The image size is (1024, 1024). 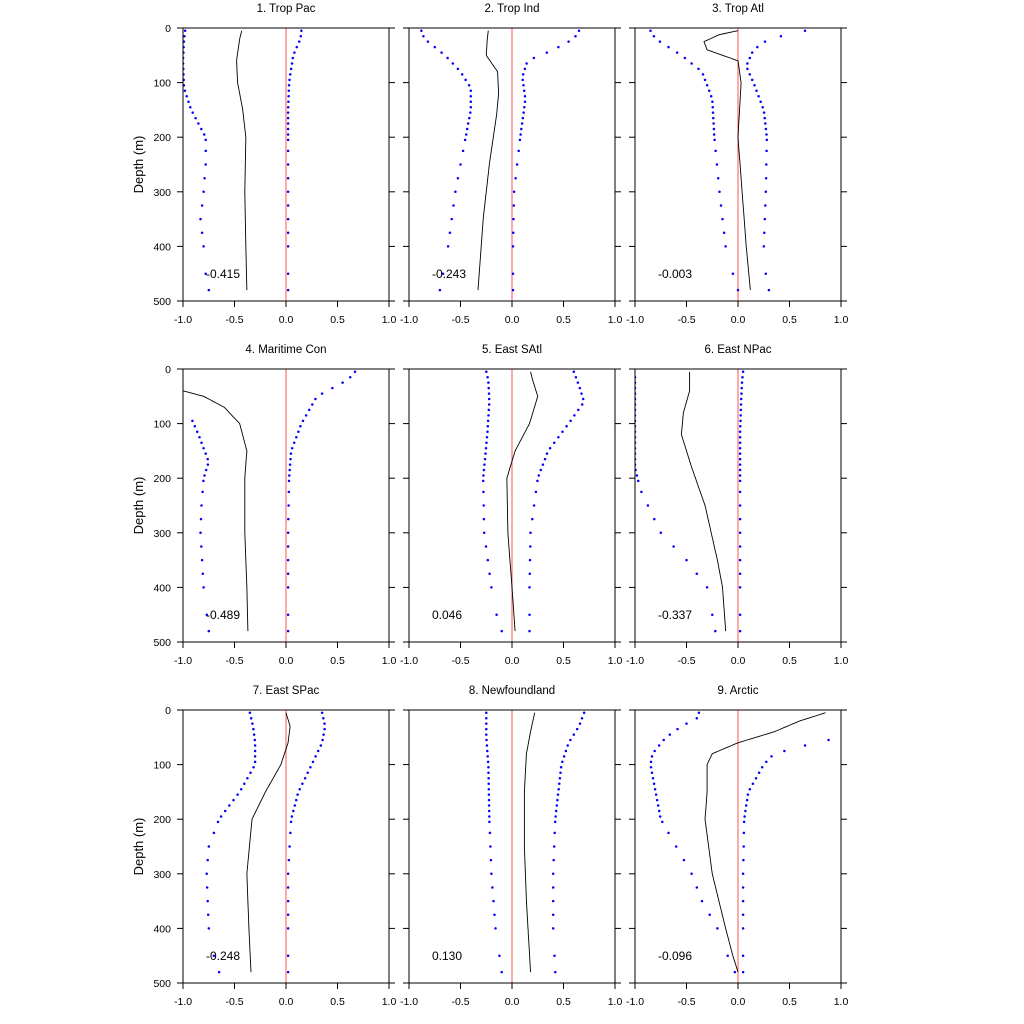 I want to click on correlation-annotation: -0.248, so click(x=223, y=956).